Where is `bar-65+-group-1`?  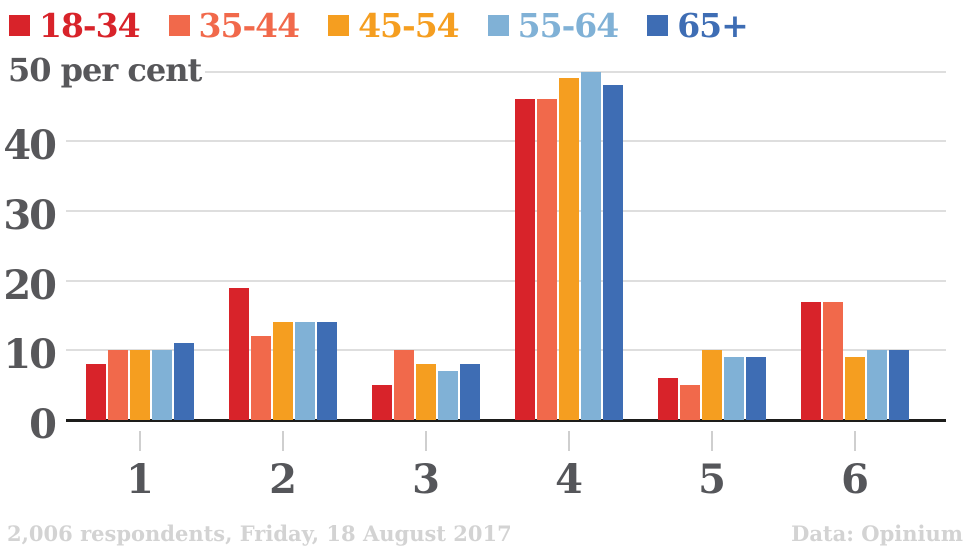 bar-65+-group-1 is located at coordinates (184, 381).